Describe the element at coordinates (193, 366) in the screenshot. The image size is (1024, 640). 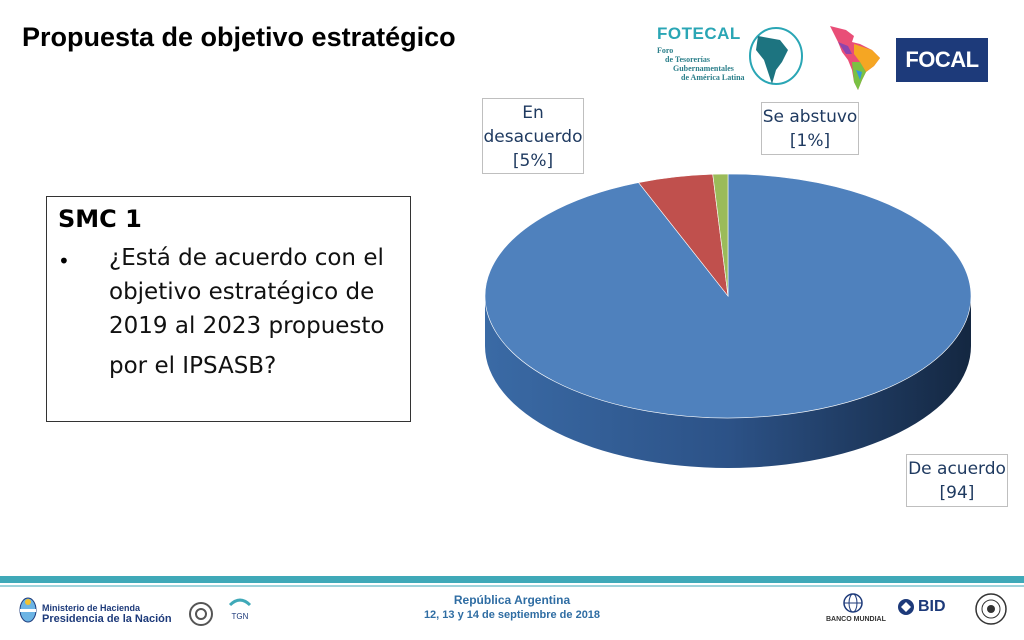
I see `question-line-4: por el IPSASB?` at that location.